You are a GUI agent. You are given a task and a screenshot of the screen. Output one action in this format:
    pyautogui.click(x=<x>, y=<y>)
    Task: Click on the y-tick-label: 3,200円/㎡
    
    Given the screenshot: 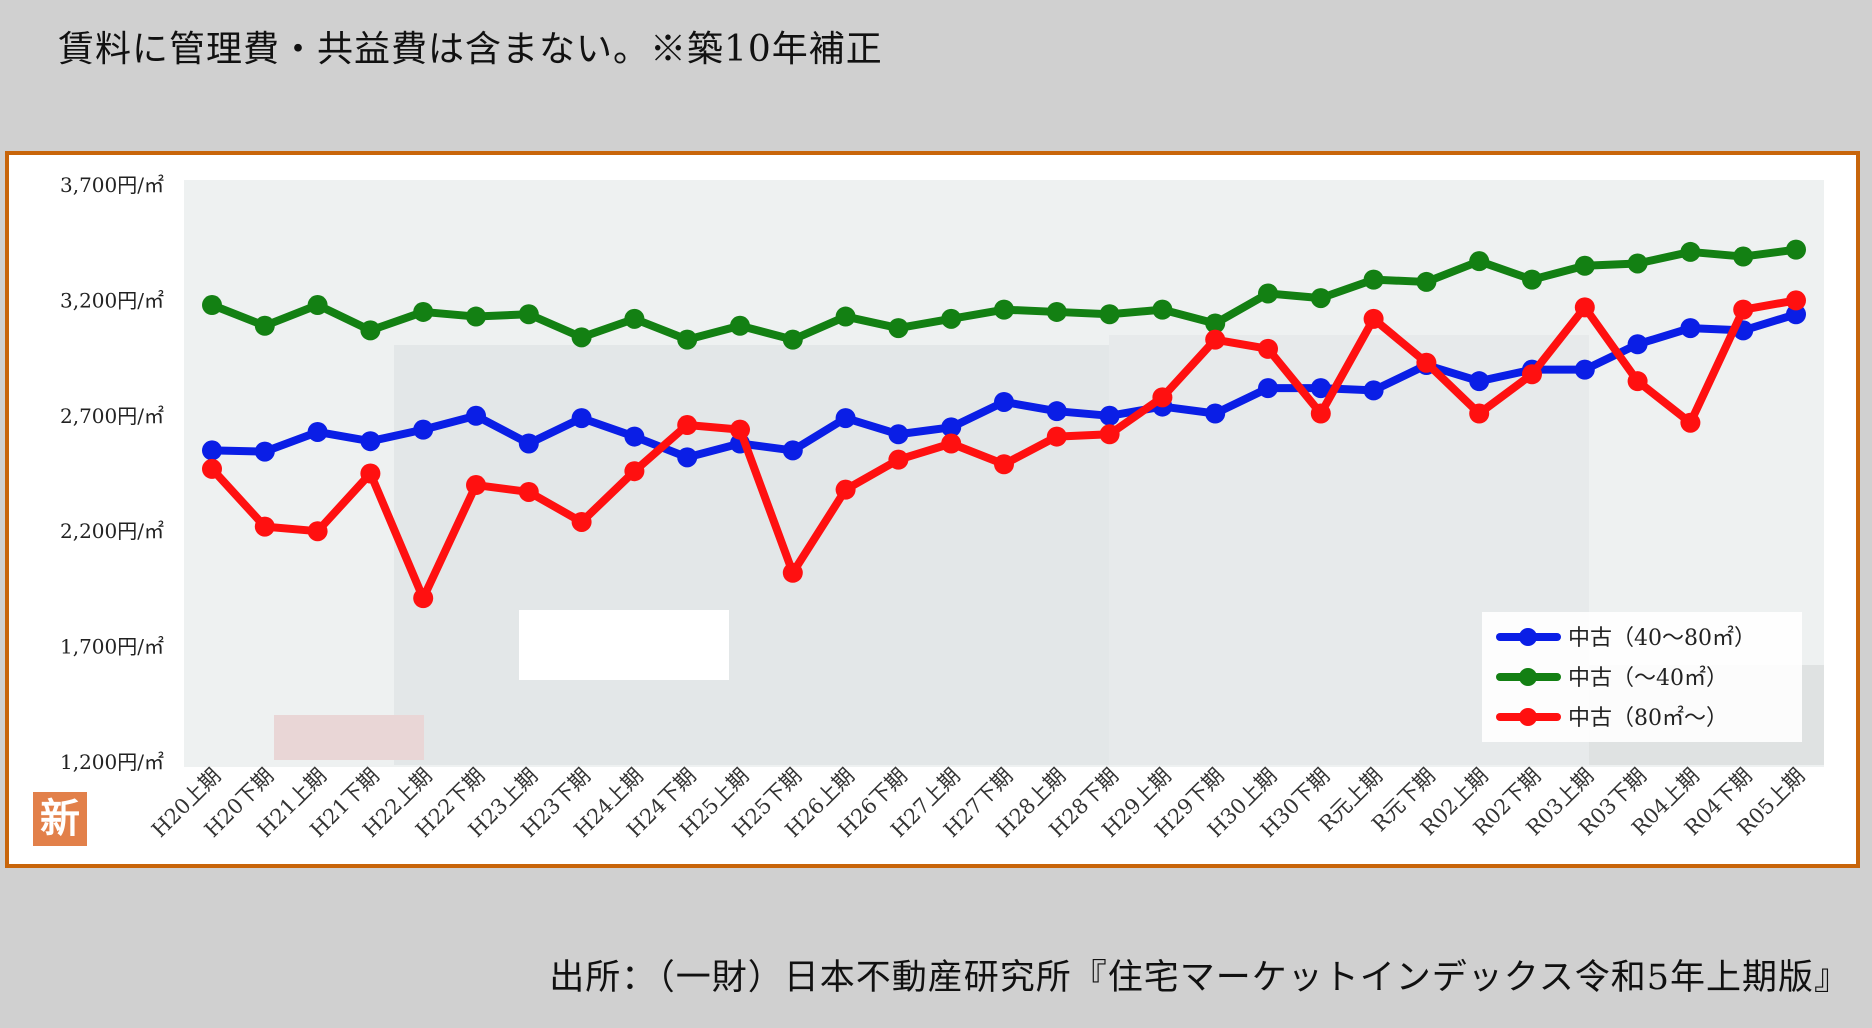 What is the action you would take?
    pyautogui.click(x=112, y=300)
    